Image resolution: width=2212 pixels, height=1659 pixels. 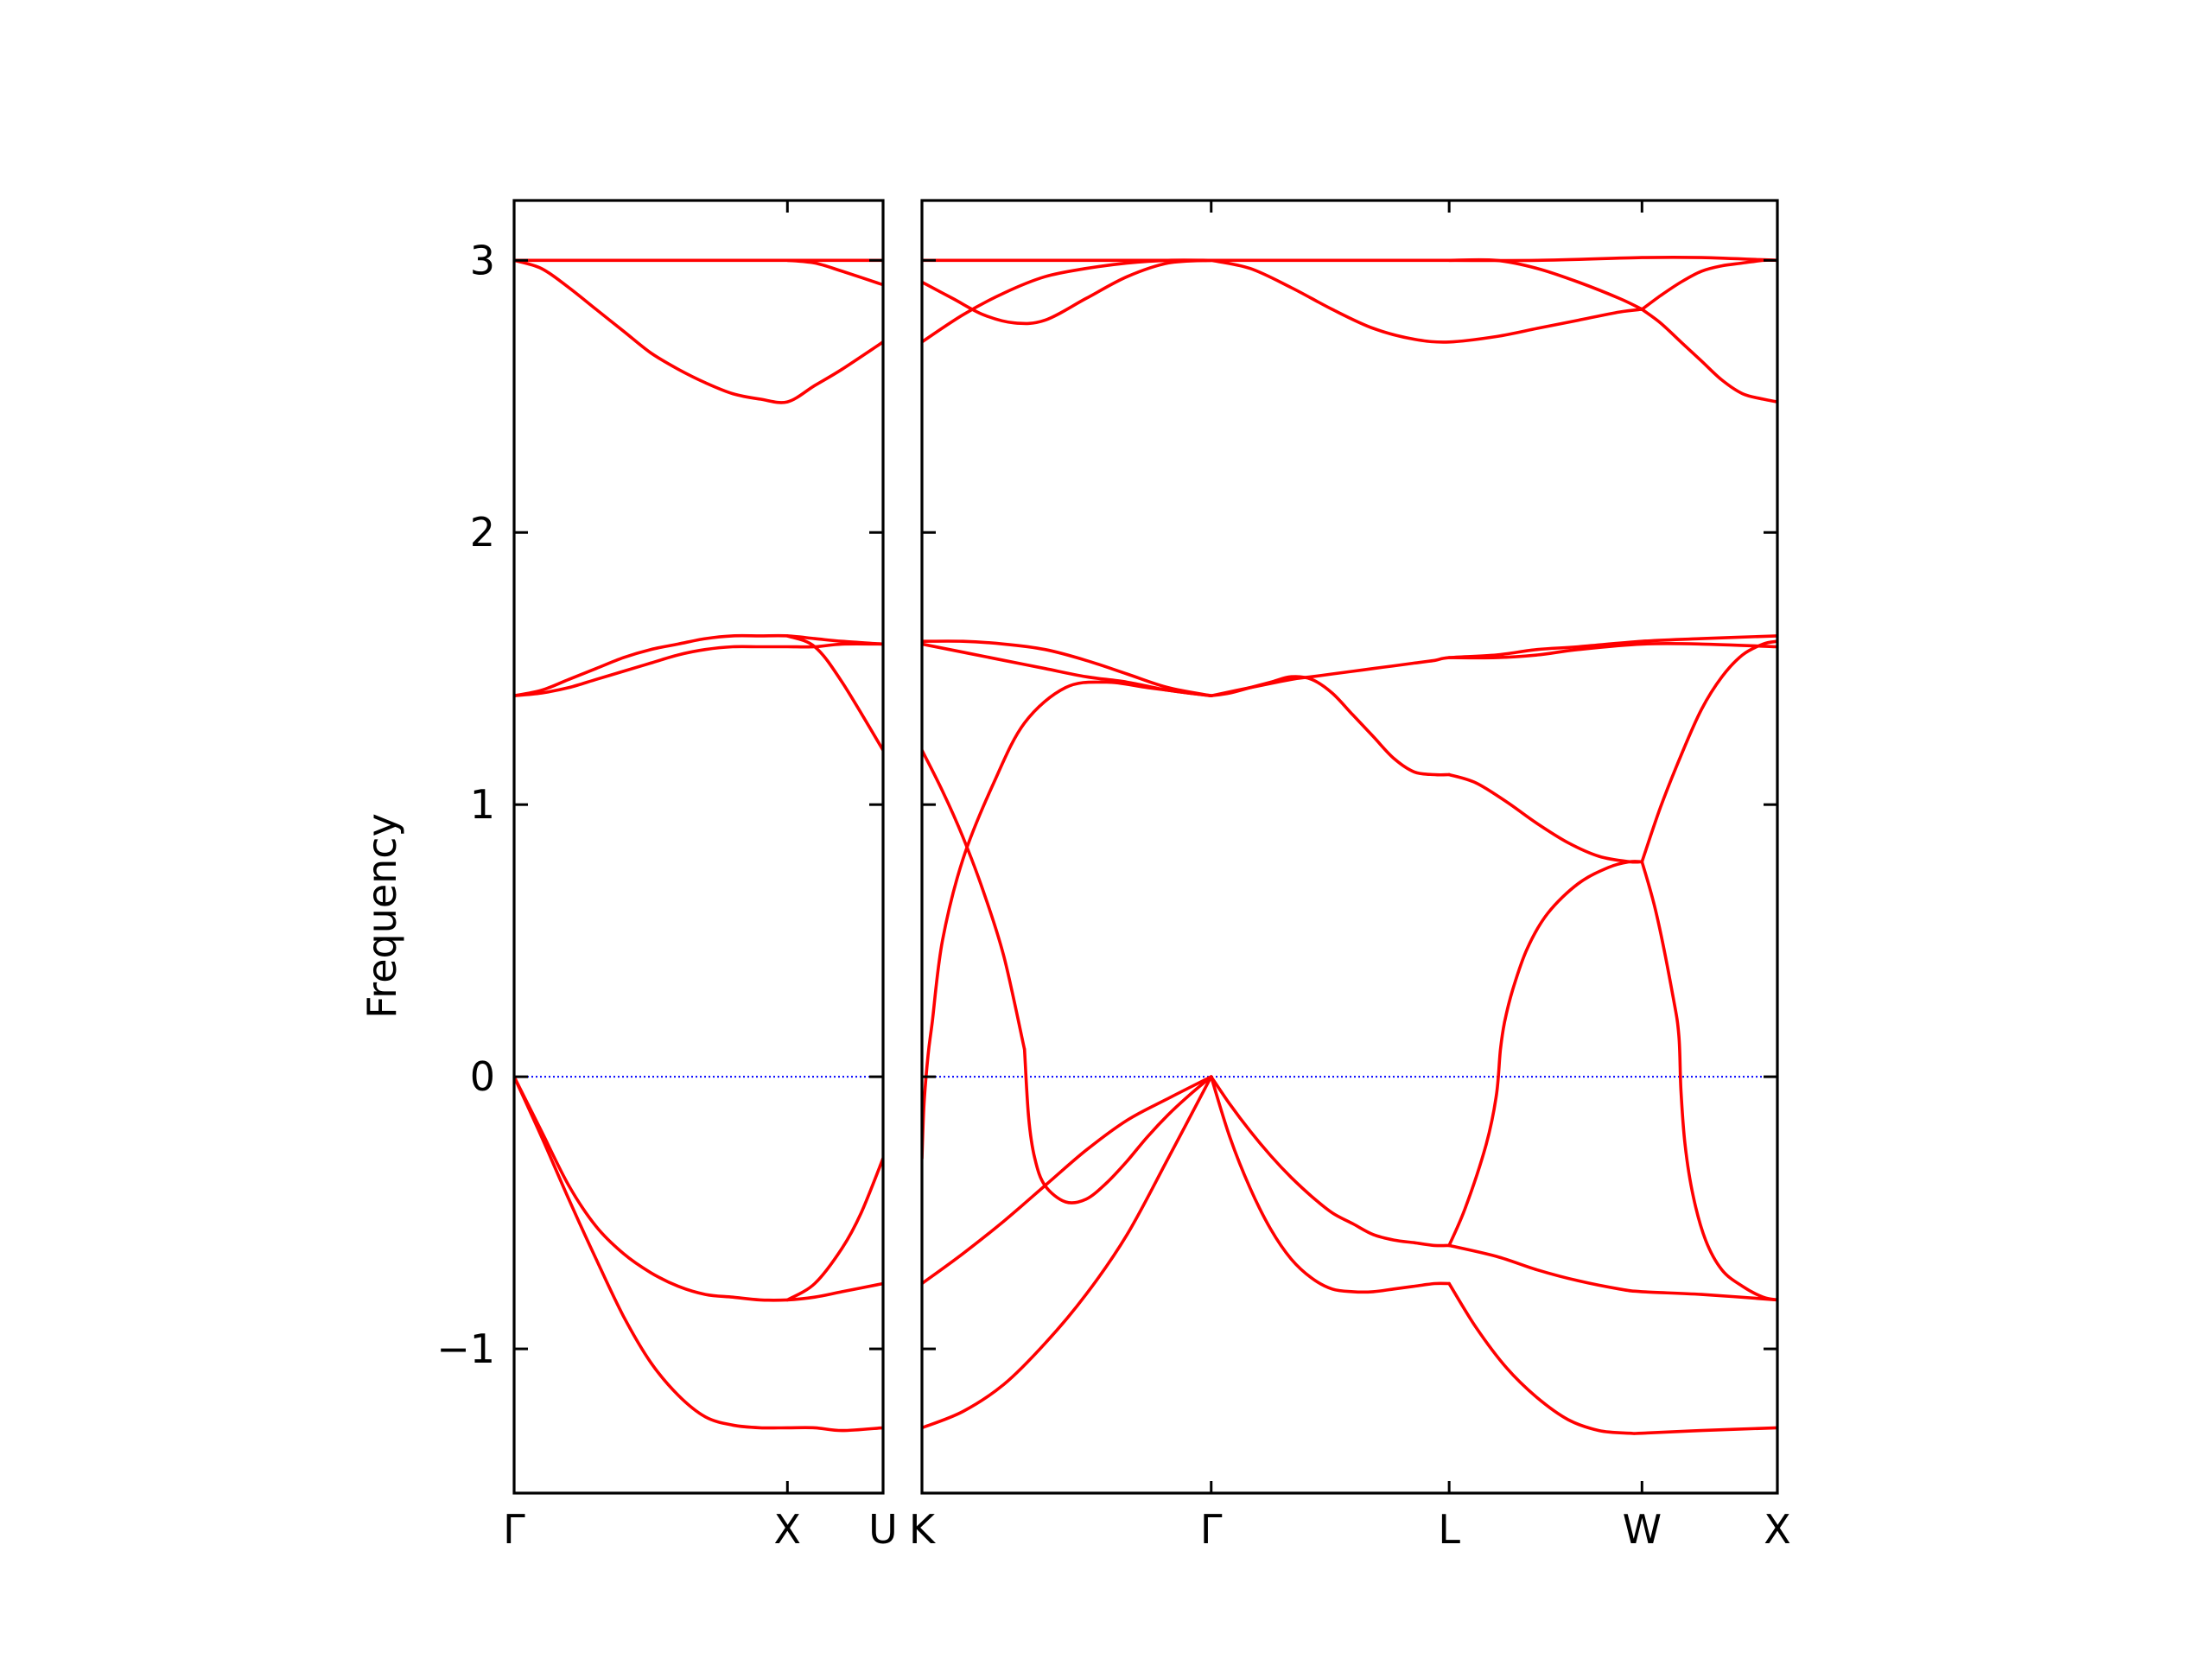 I want to click on band-lines, so click(x=698, y=845).